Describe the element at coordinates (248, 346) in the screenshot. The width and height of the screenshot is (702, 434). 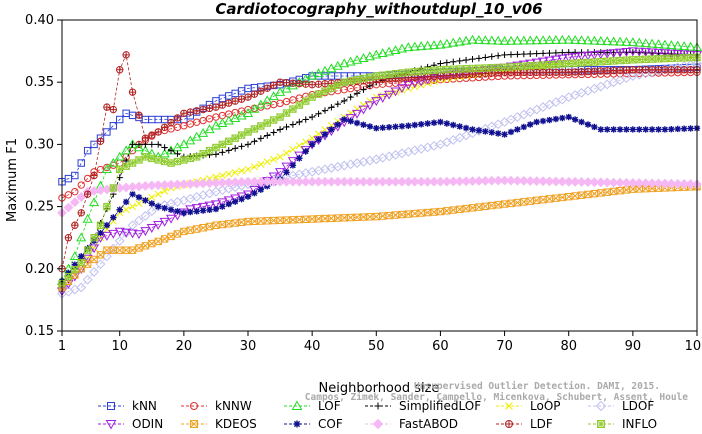
I see `x-tick-label: 30` at that location.